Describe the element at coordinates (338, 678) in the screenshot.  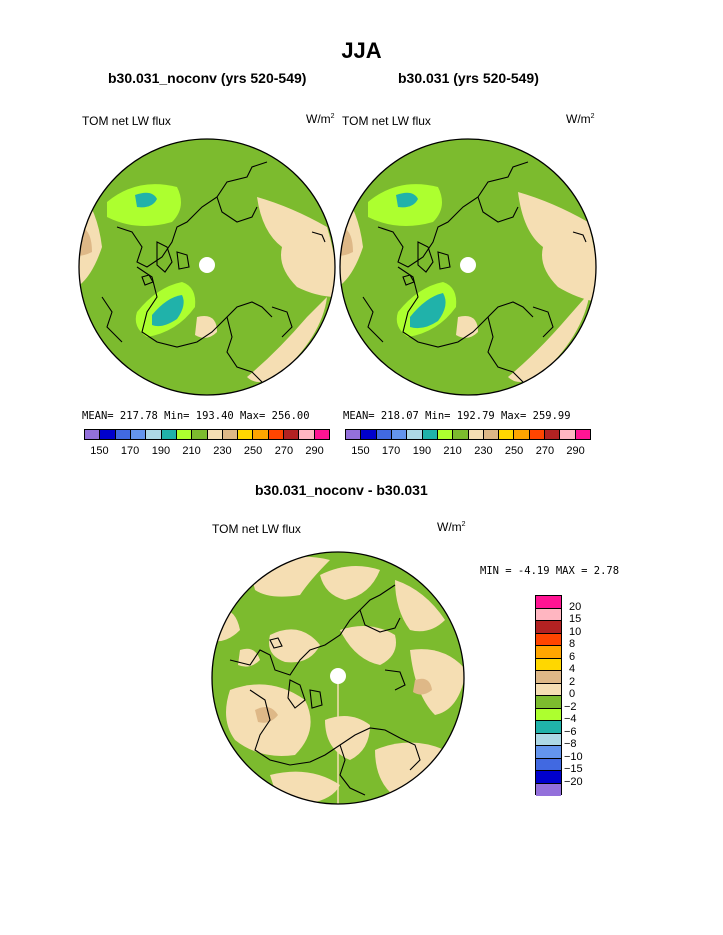
I see `diff-polar-map` at that location.